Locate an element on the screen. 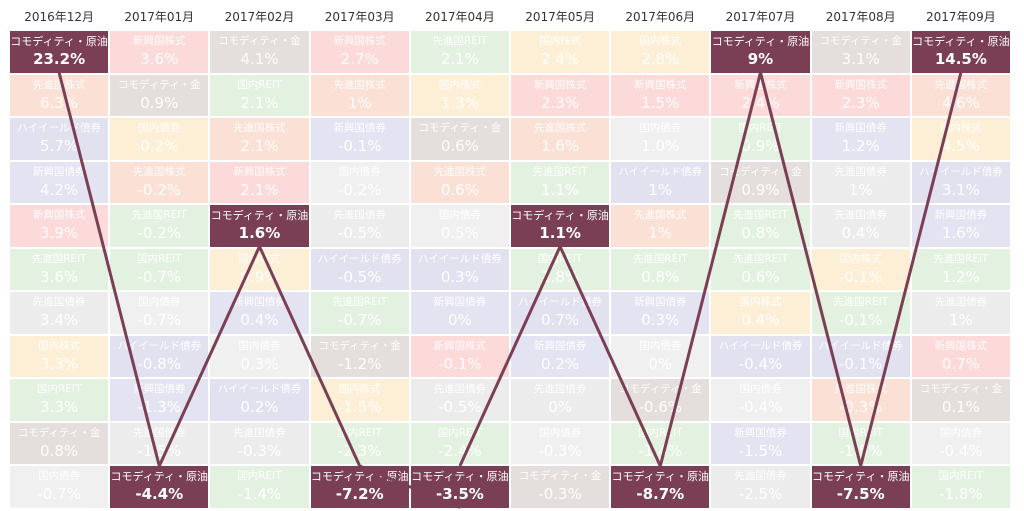 The width and height of the screenshot is (1024, 511). asset-cell: ハイイールド債券 3.1% is located at coordinates (960, 182).